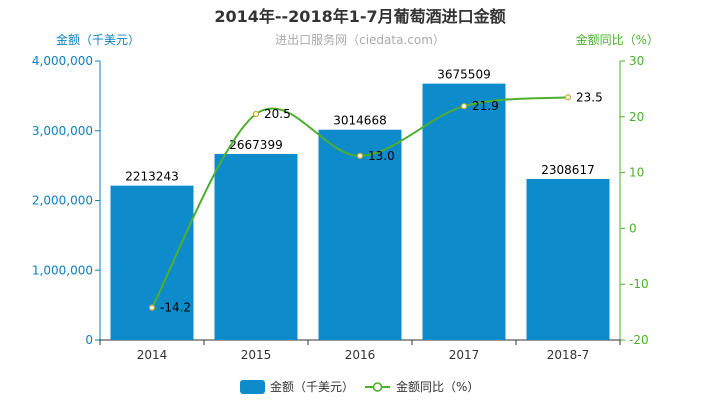  What do you see at coordinates (485, 106) in the screenshot?
I see `line-value-label: 21.9` at bounding box center [485, 106].